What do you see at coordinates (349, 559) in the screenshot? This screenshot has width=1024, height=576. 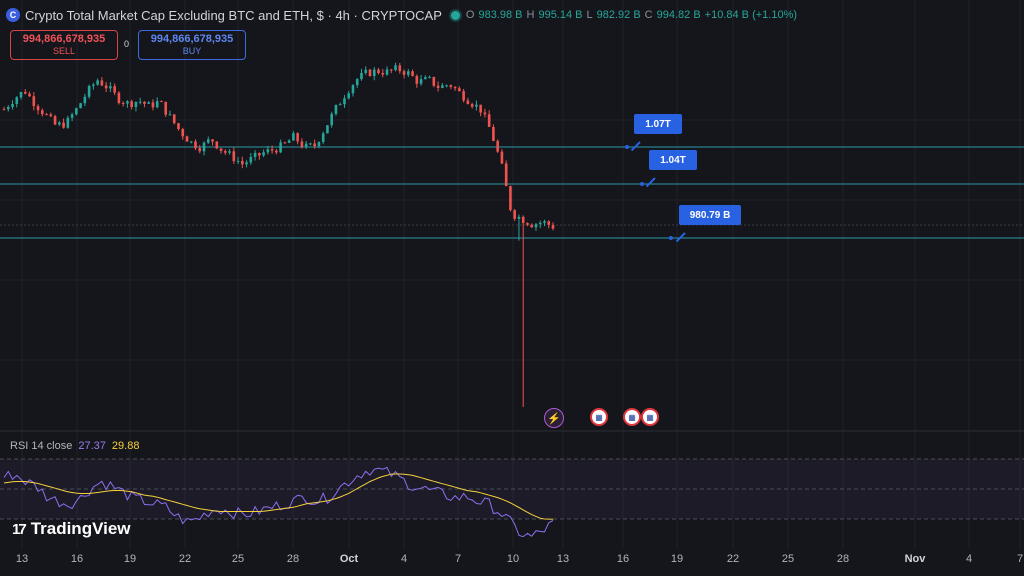 I see `time-tick-label: Oct` at bounding box center [349, 559].